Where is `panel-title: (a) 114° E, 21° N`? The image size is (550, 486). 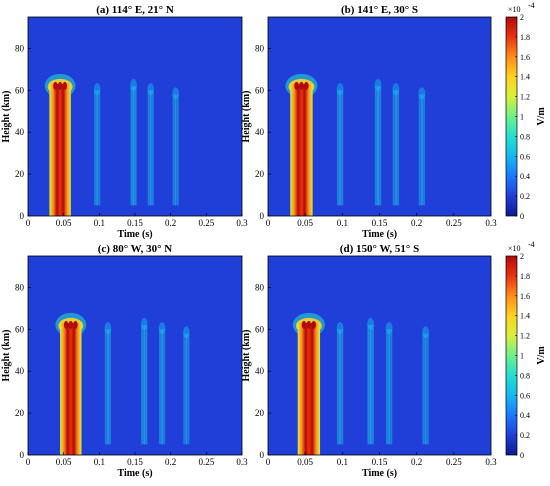 panel-title: (a) 114° E, 21° N is located at coordinates (135, 10).